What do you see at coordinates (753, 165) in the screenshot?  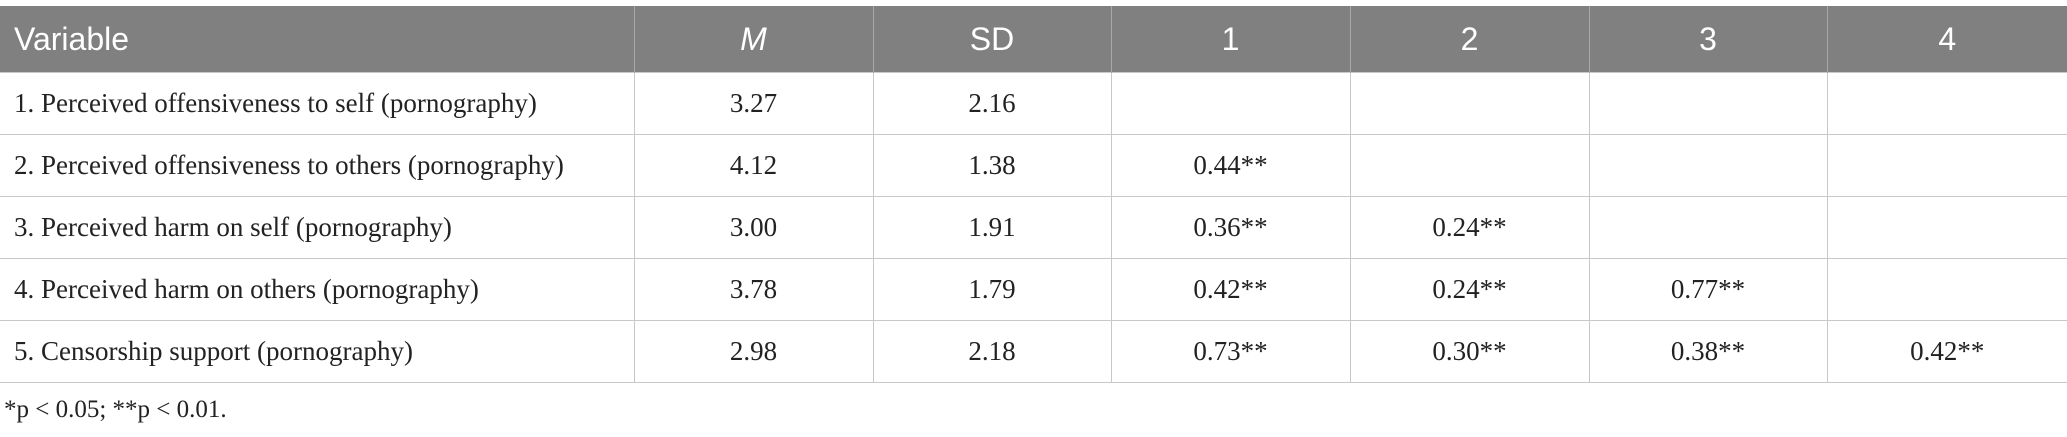 I see `value-cell: 4.12` at bounding box center [753, 165].